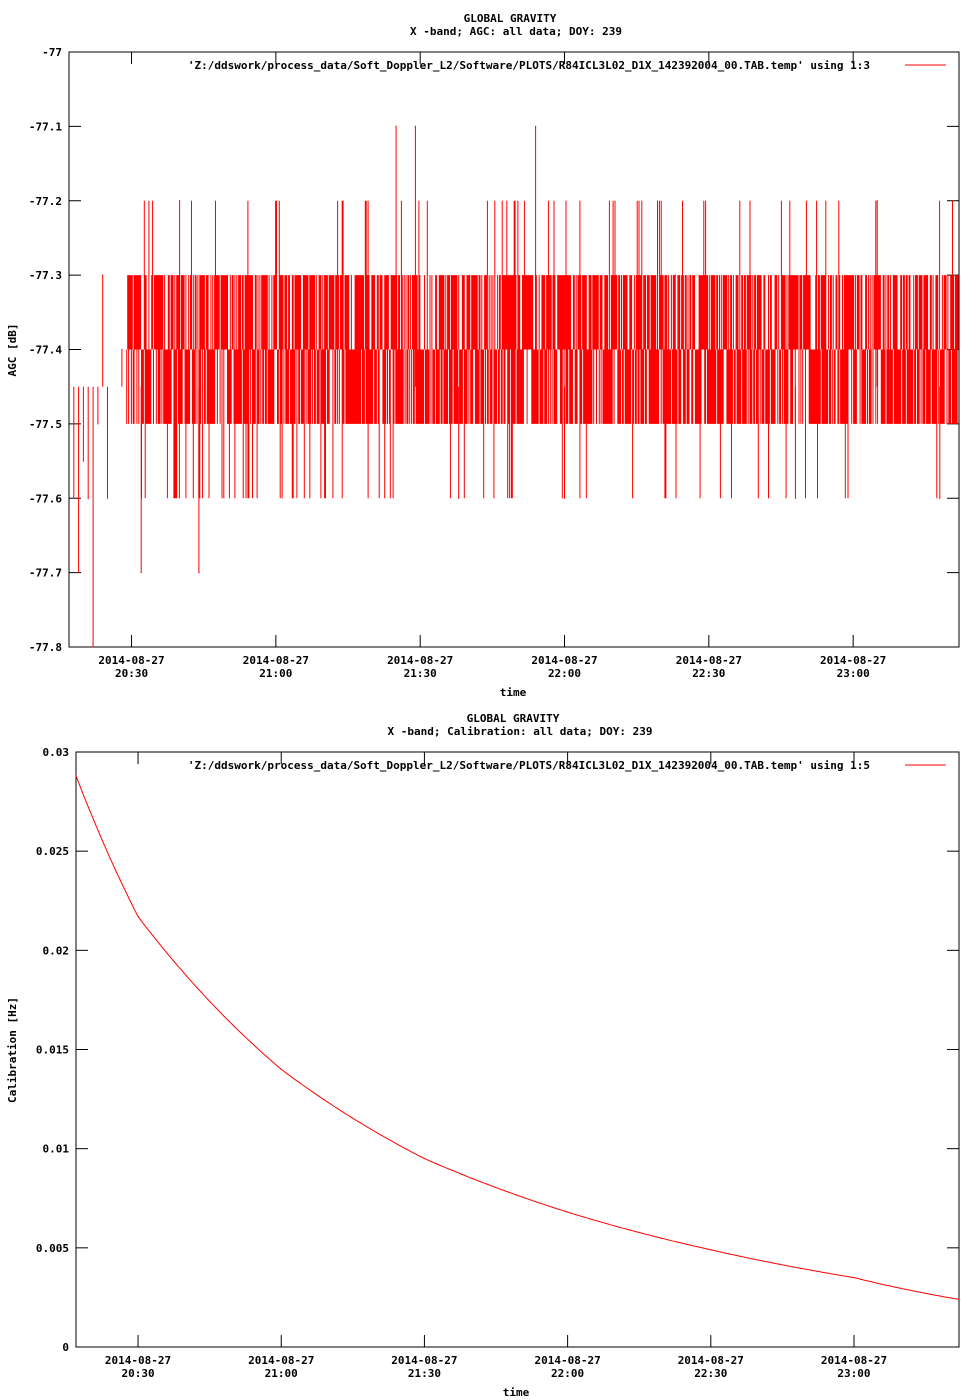 Image resolution: width=980 pixels, height=1400 pixels. What do you see at coordinates (52, 851) in the screenshot?
I see `y-tick-label: 0.025` at bounding box center [52, 851].